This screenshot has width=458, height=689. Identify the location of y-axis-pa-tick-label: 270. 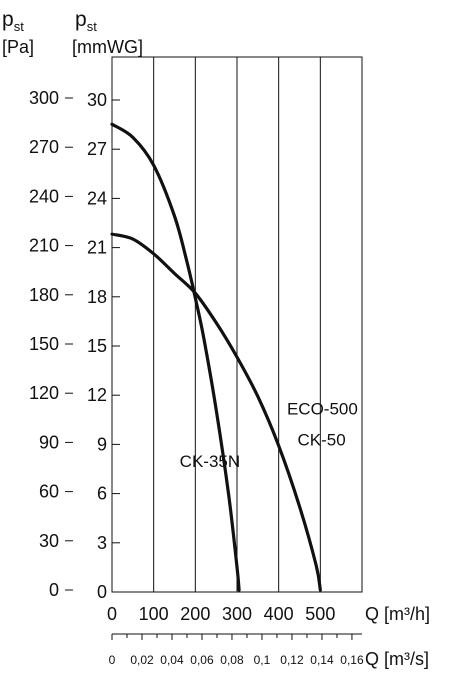
(44, 147).